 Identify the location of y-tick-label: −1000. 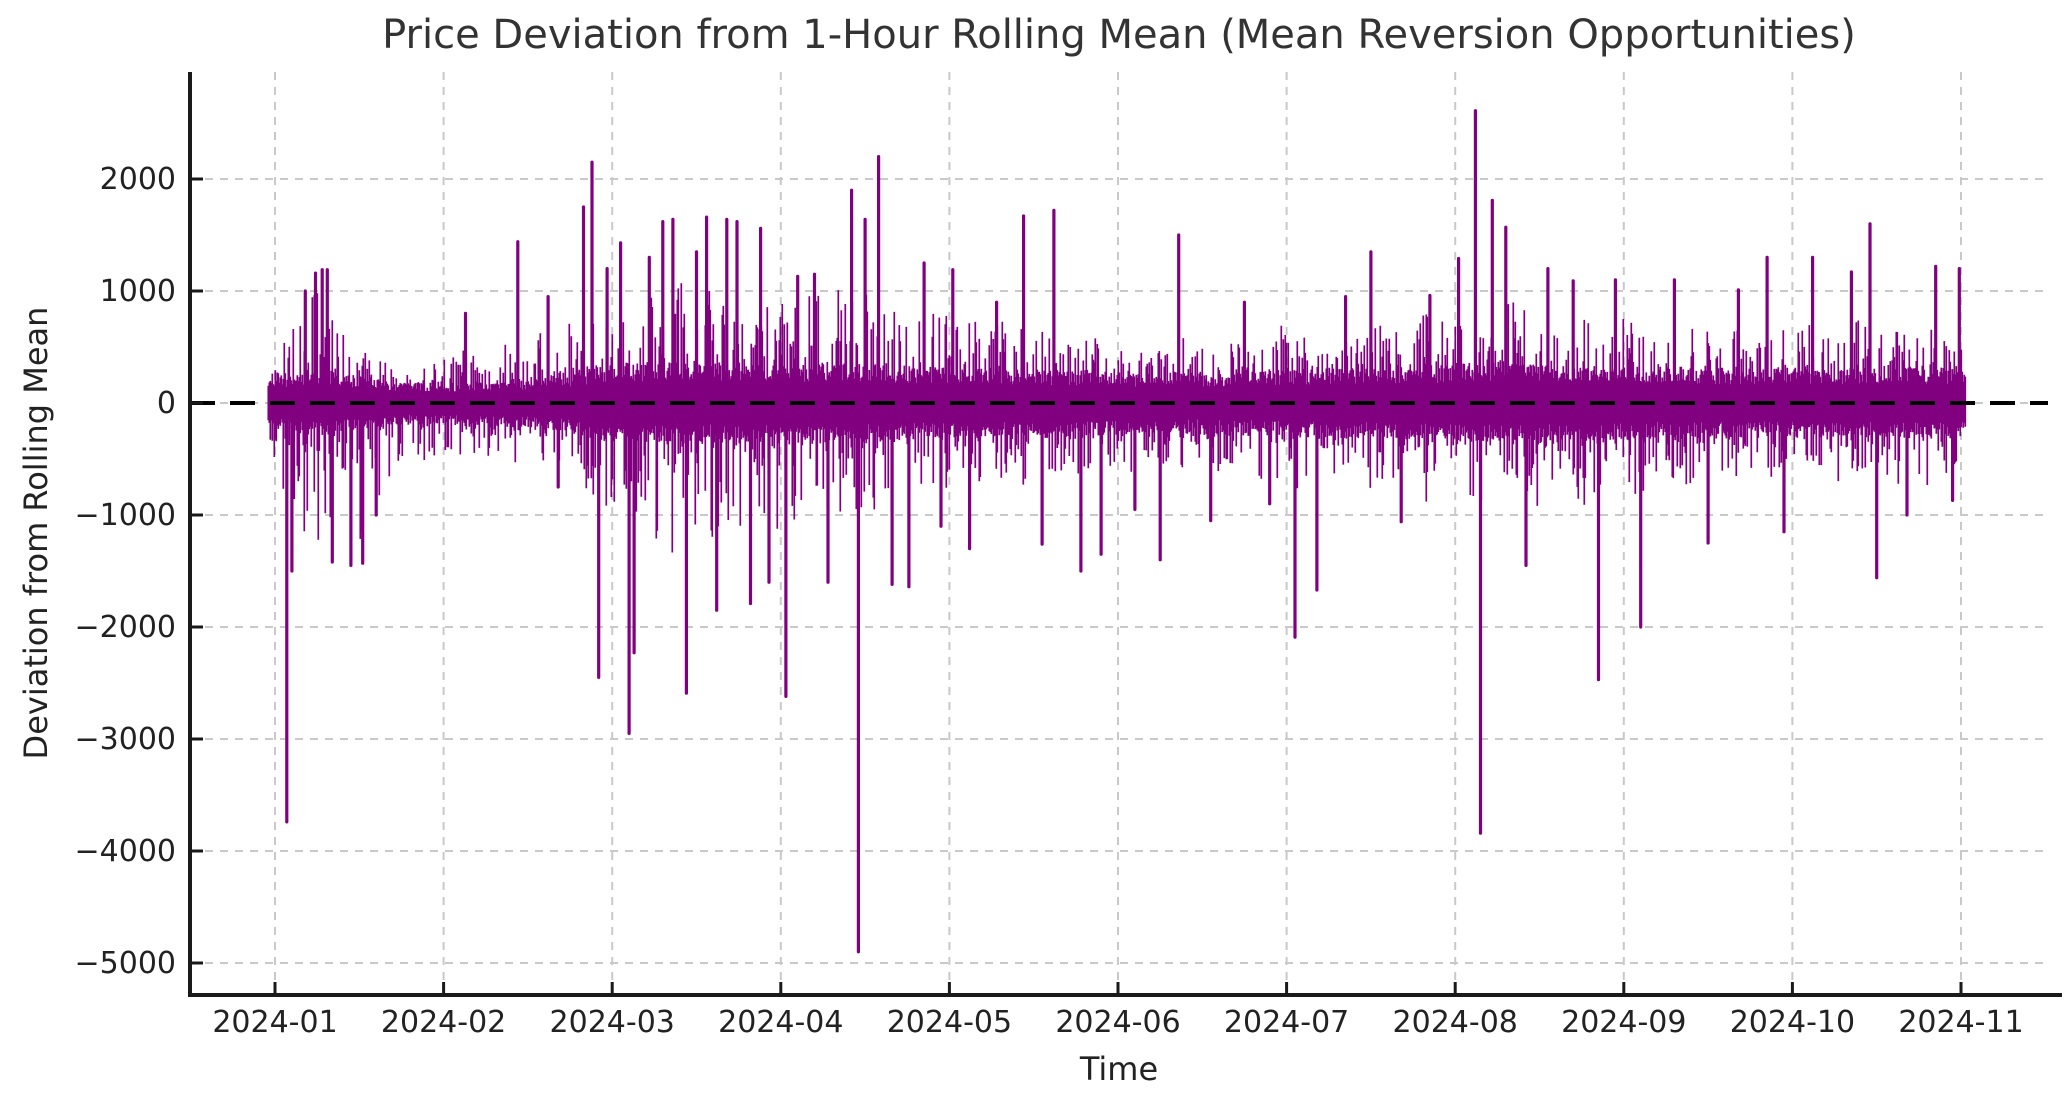
(125, 515).